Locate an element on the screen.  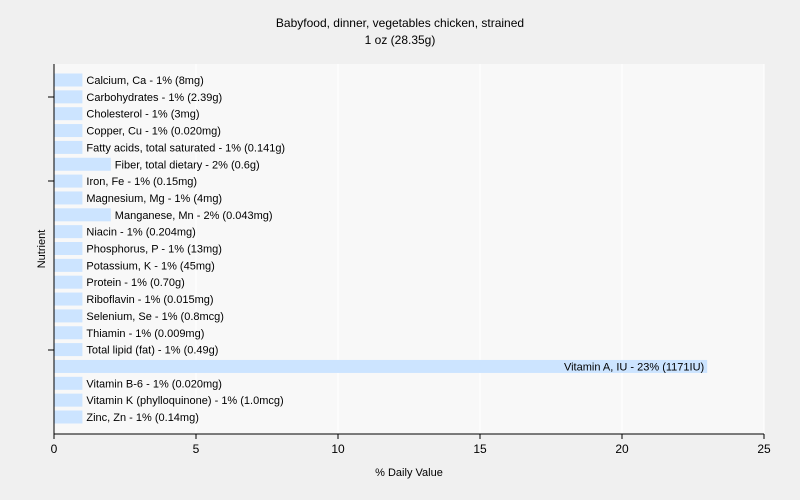
x-tick-label: 20 is located at coordinates (622, 449).